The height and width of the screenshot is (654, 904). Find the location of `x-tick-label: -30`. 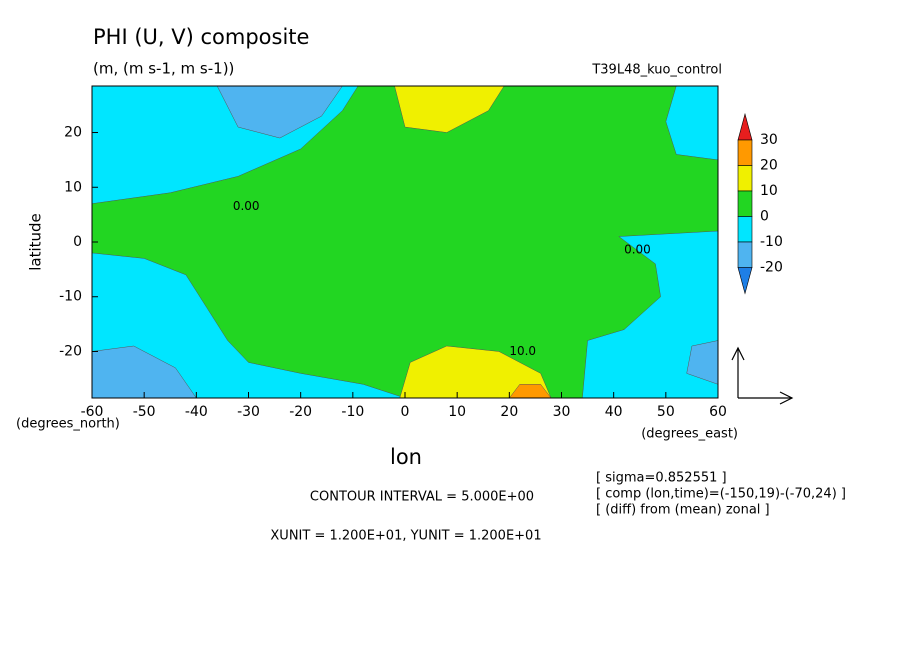

x-tick-label: -30 is located at coordinates (248, 412).